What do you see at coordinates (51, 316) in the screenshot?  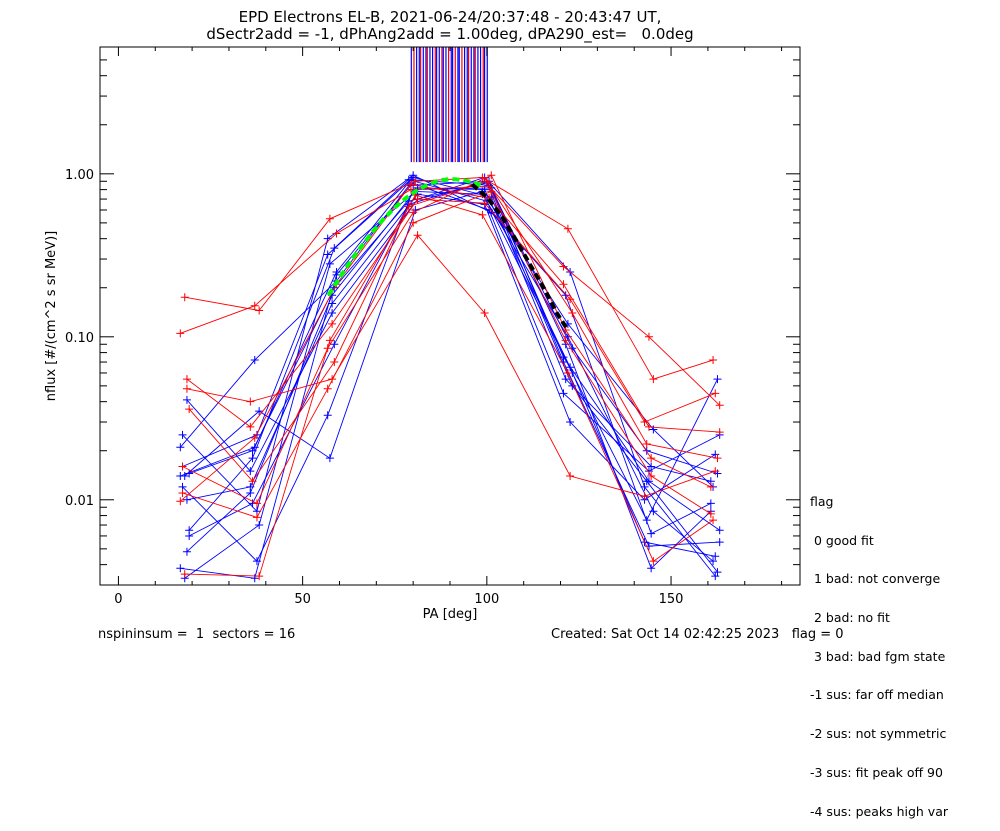 I see `y-axis-label: nflux [#/(cm^2 s sr MeV)]` at bounding box center [51, 316].